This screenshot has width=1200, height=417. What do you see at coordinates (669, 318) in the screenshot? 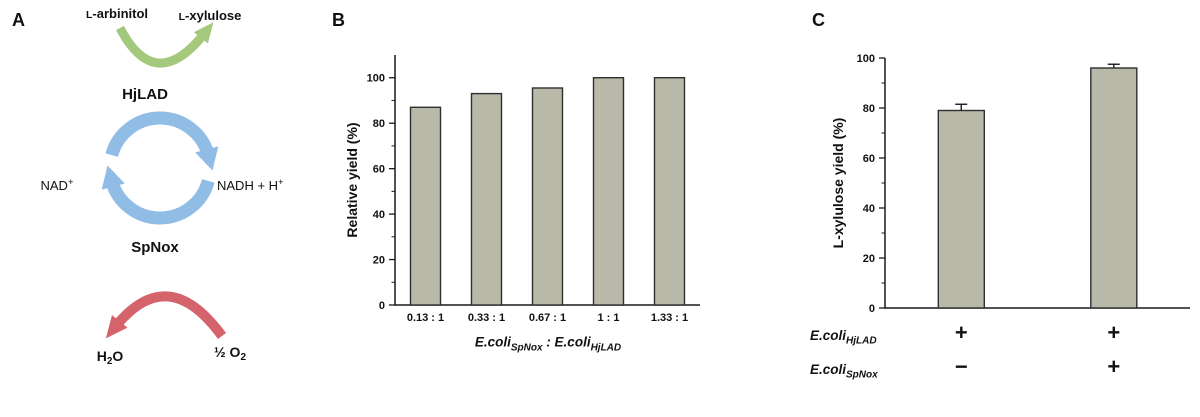
I see `x-tick-label: 1.33 : 1` at bounding box center [669, 318].